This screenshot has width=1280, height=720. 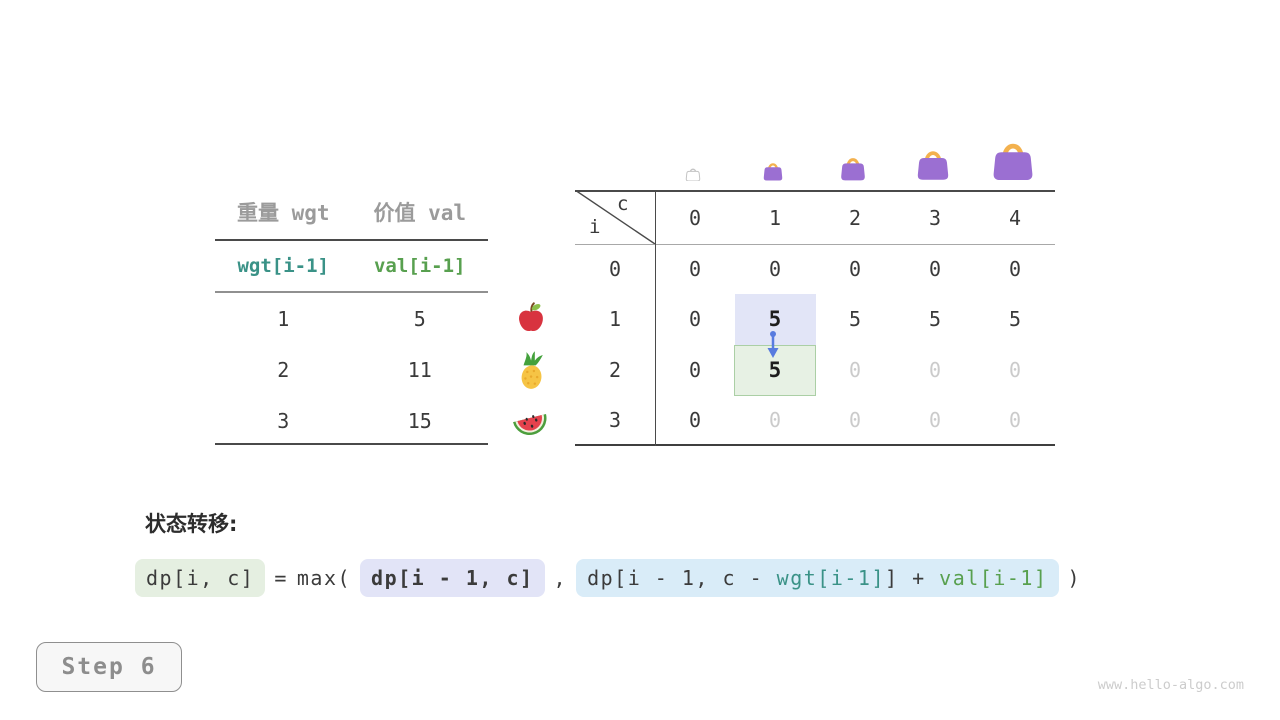 What do you see at coordinates (935, 370) in the screenshot?
I see `dp-cell-2-3: 0` at bounding box center [935, 370].